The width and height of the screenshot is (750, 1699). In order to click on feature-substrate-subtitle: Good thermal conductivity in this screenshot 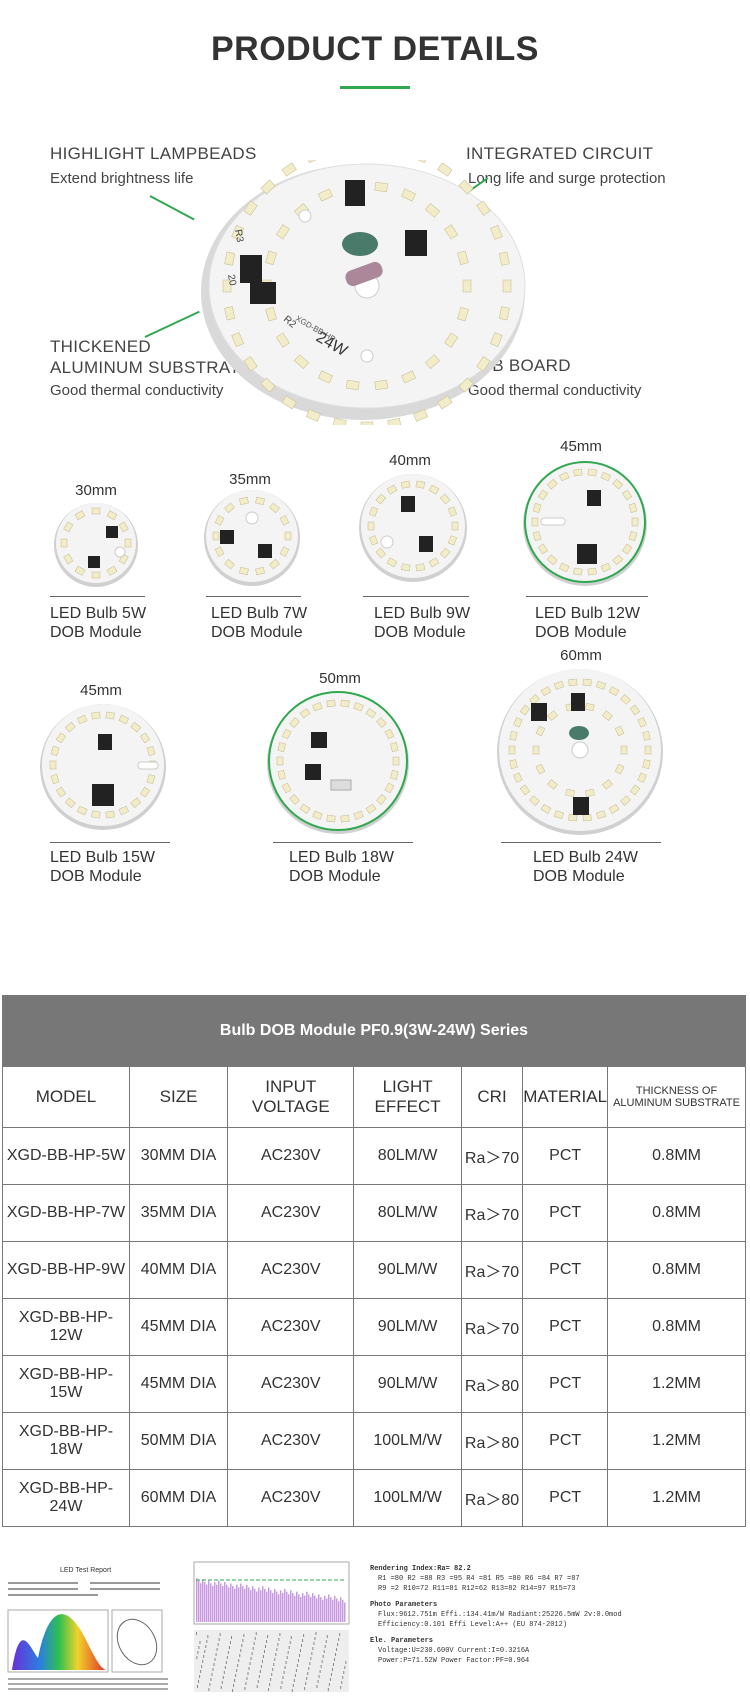, I will do `click(137, 390)`.